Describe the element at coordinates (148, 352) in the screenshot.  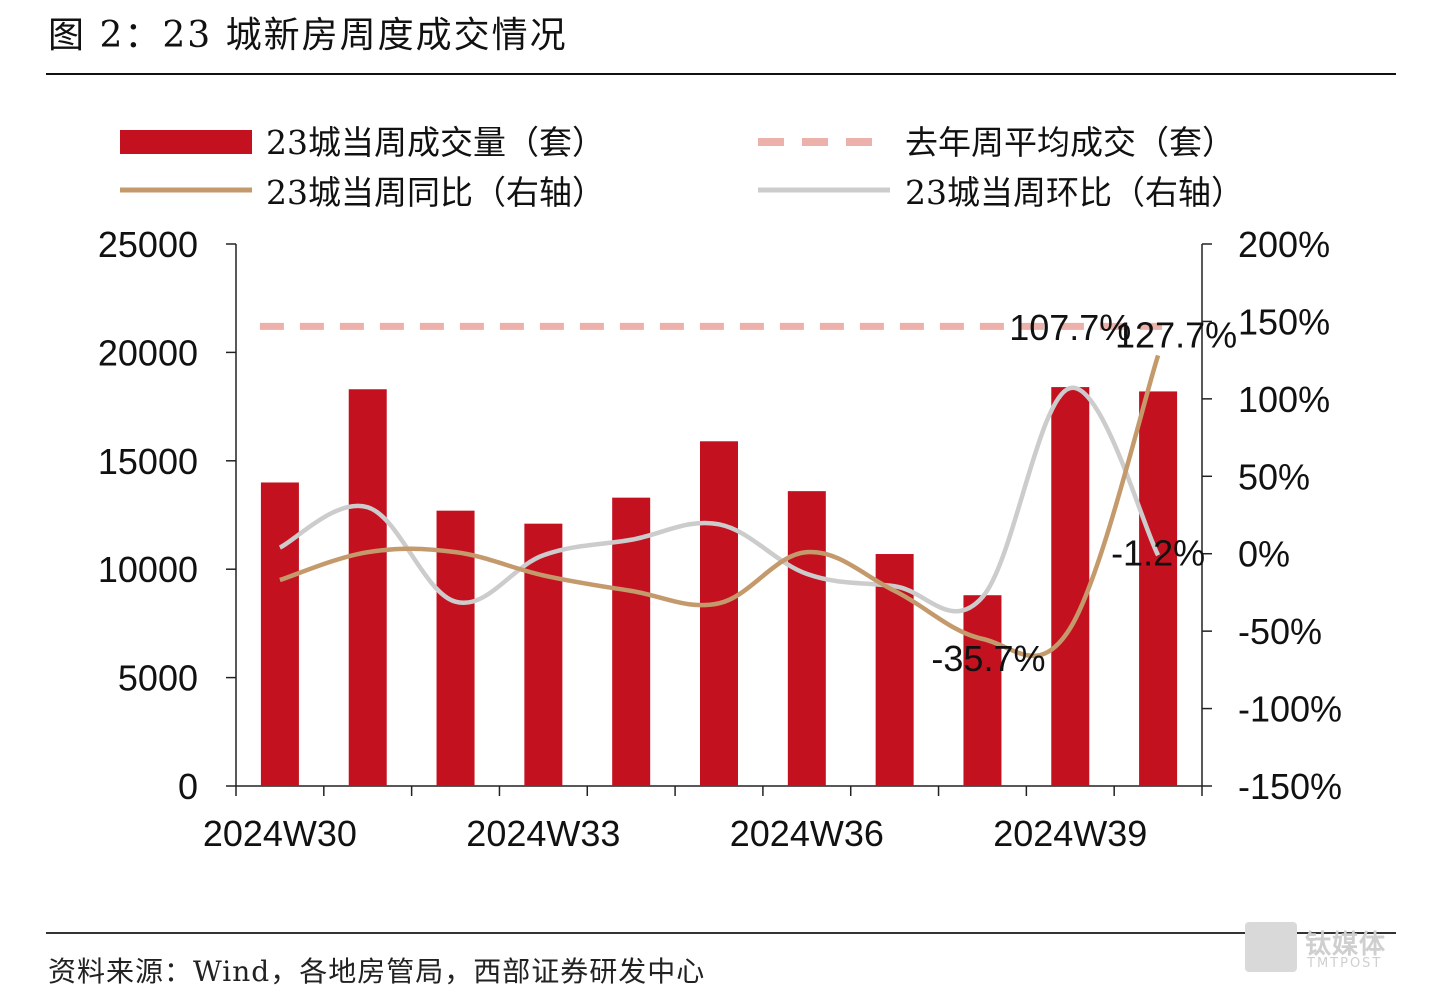
I see `left-tick-label: 20000` at that location.